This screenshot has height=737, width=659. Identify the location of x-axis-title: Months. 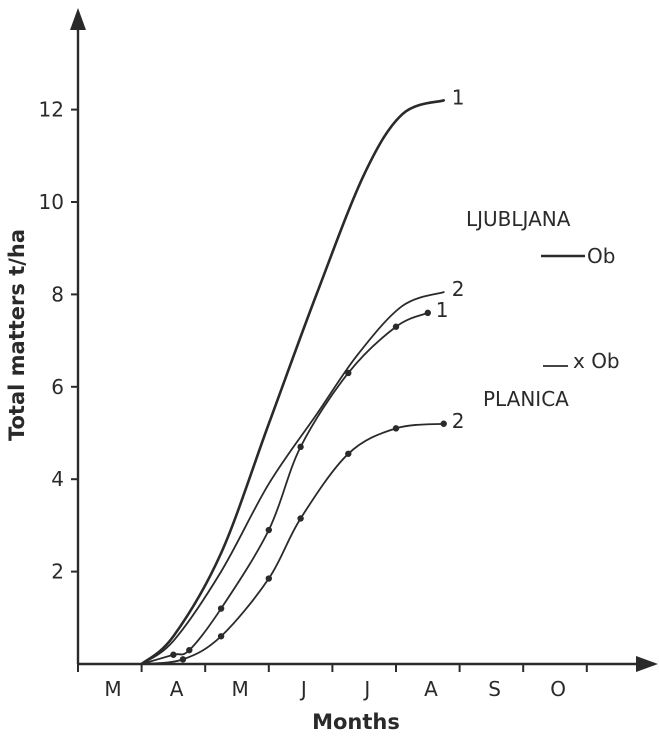
(356, 722).